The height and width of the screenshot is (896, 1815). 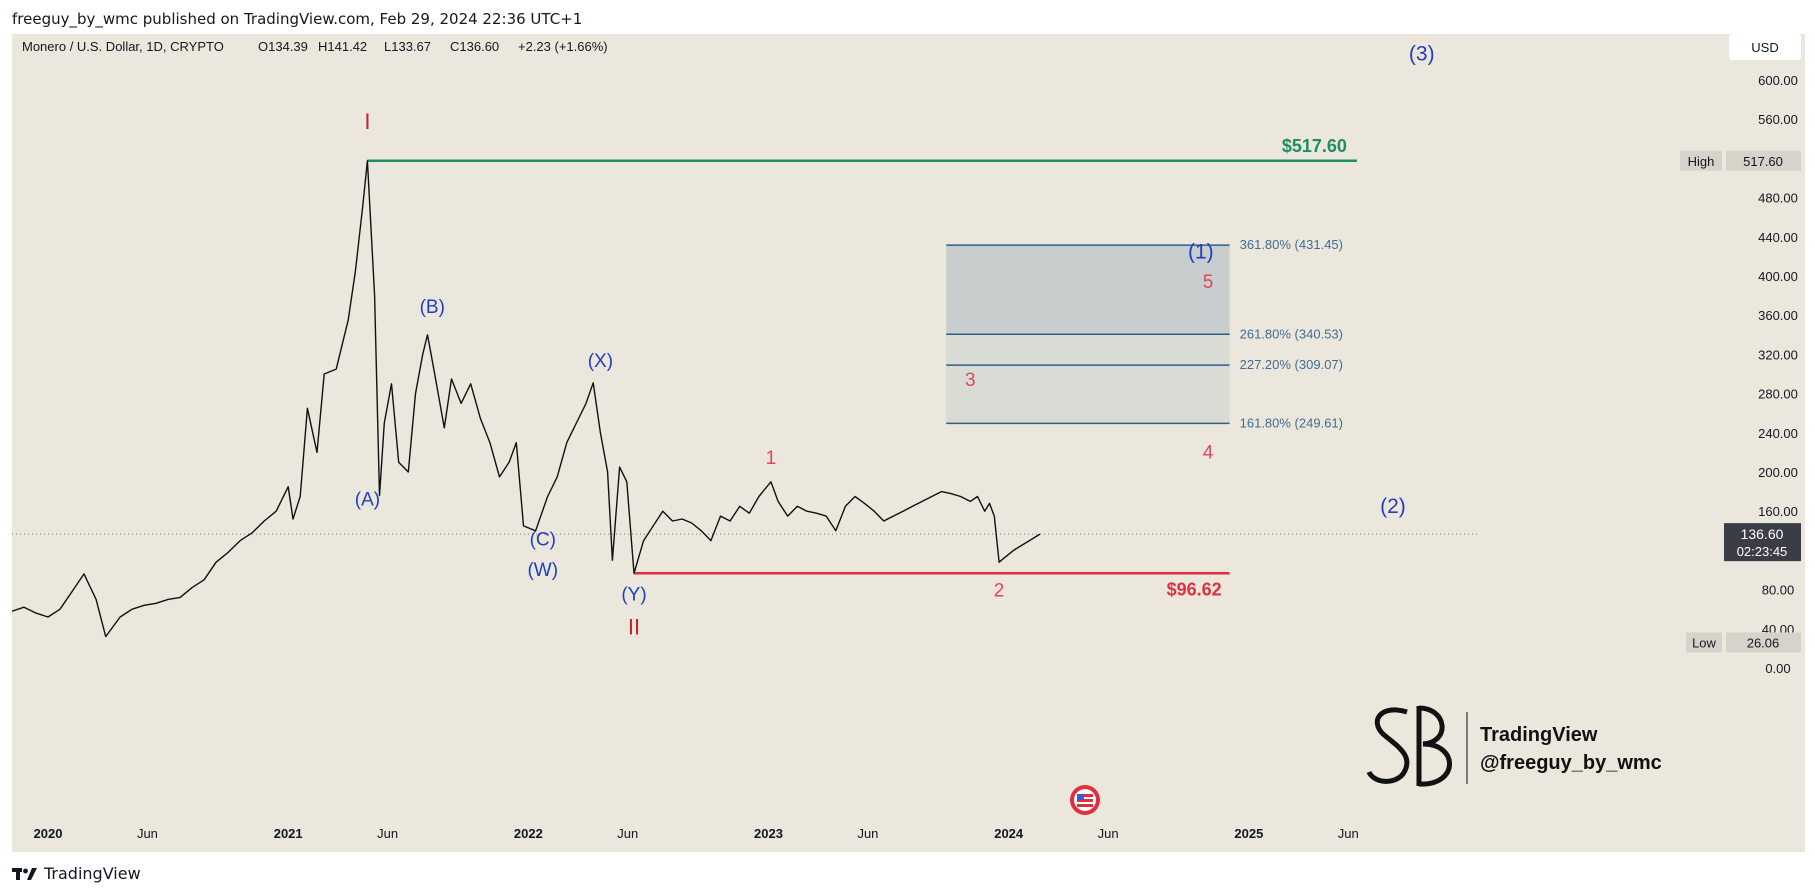 I want to click on chart-title: Monero / U.S. Dollar, 1D, CRYPTO, so click(x=123, y=46).